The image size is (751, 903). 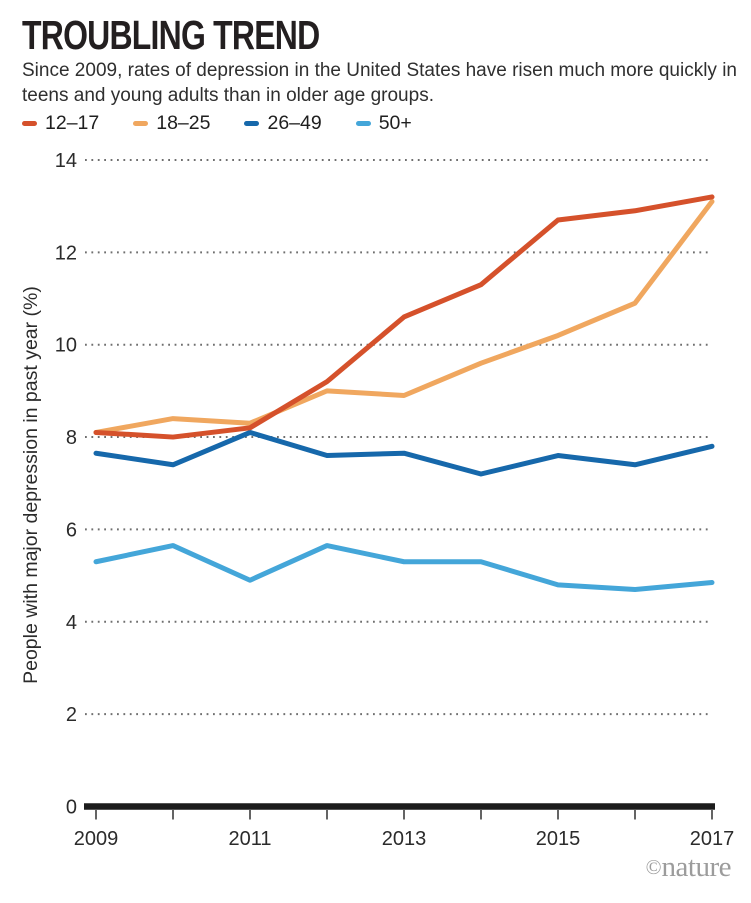 What do you see at coordinates (249, 839) in the screenshot?
I see `x-tick-label-2011: 2011` at bounding box center [249, 839].